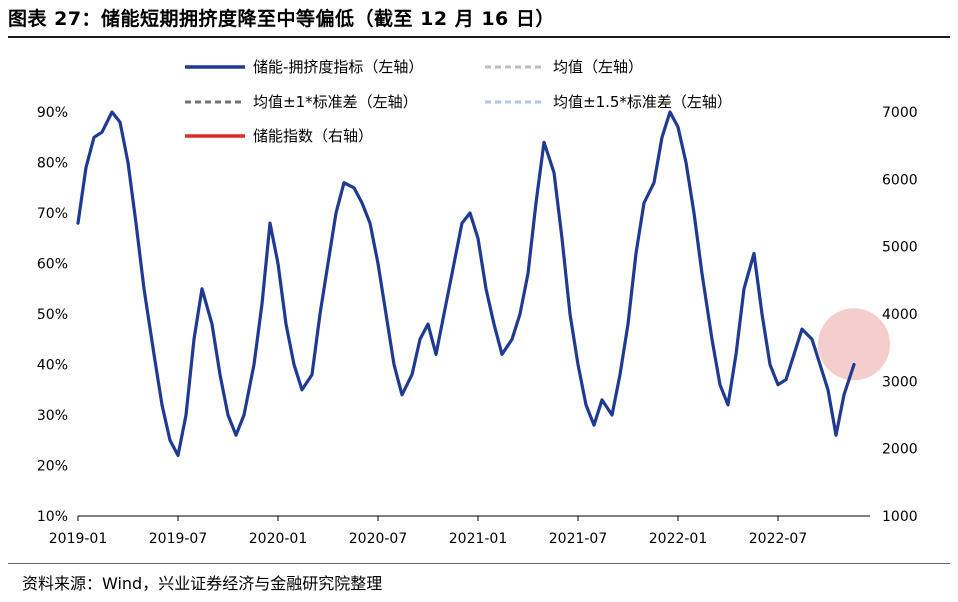 The width and height of the screenshot is (958, 602). What do you see at coordinates (52, 214) in the screenshot?
I see `left-tick-label: 70%` at bounding box center [52, 214].